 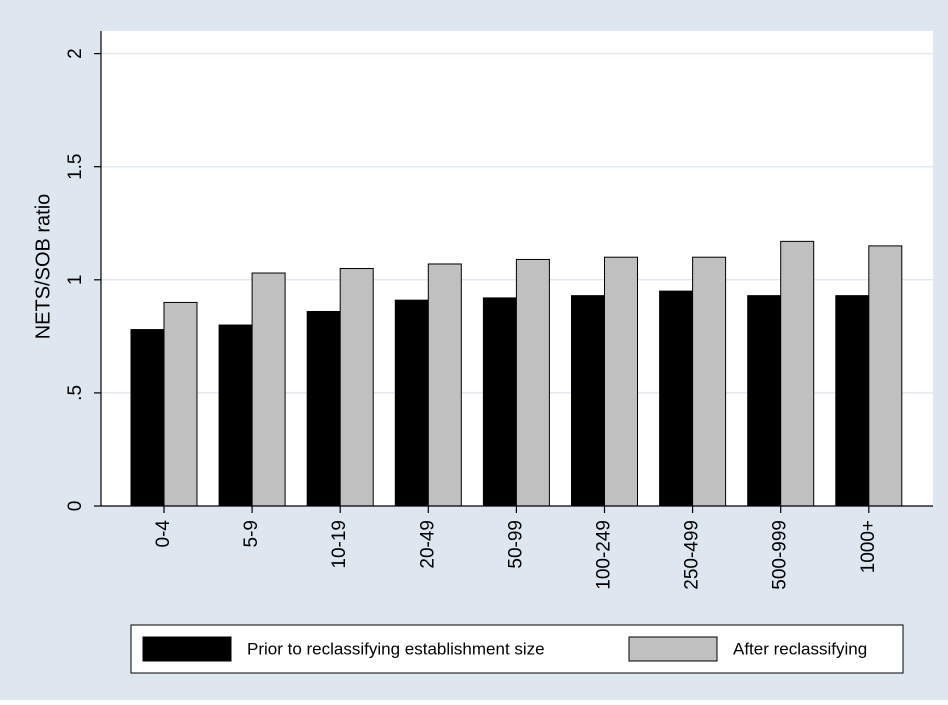 What do you see at coordinates (780, 555) in the screenshot?
I see `x-tick-label: 500-999` at bounding box center [780, 555].